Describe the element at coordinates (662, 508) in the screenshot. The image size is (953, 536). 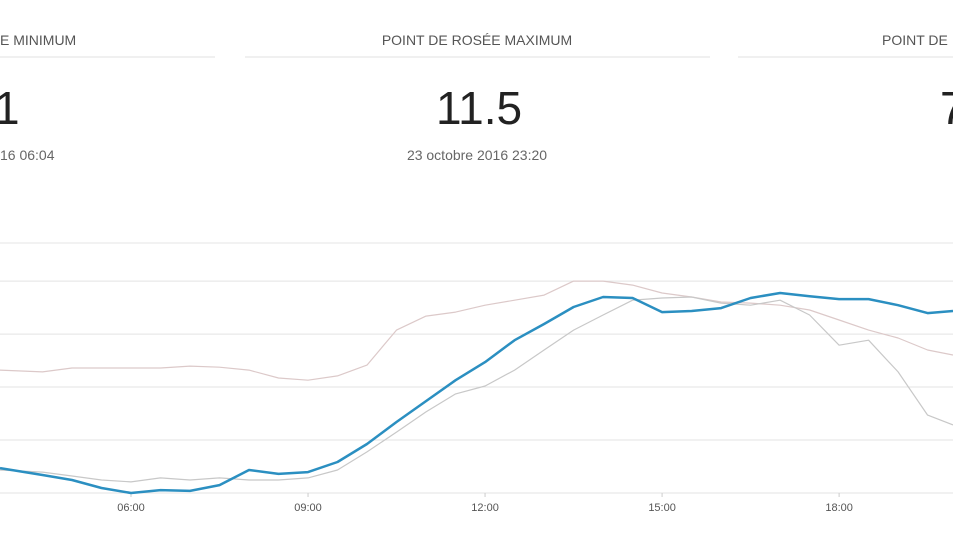
I see `x-tick-label: 15:00` at that location.